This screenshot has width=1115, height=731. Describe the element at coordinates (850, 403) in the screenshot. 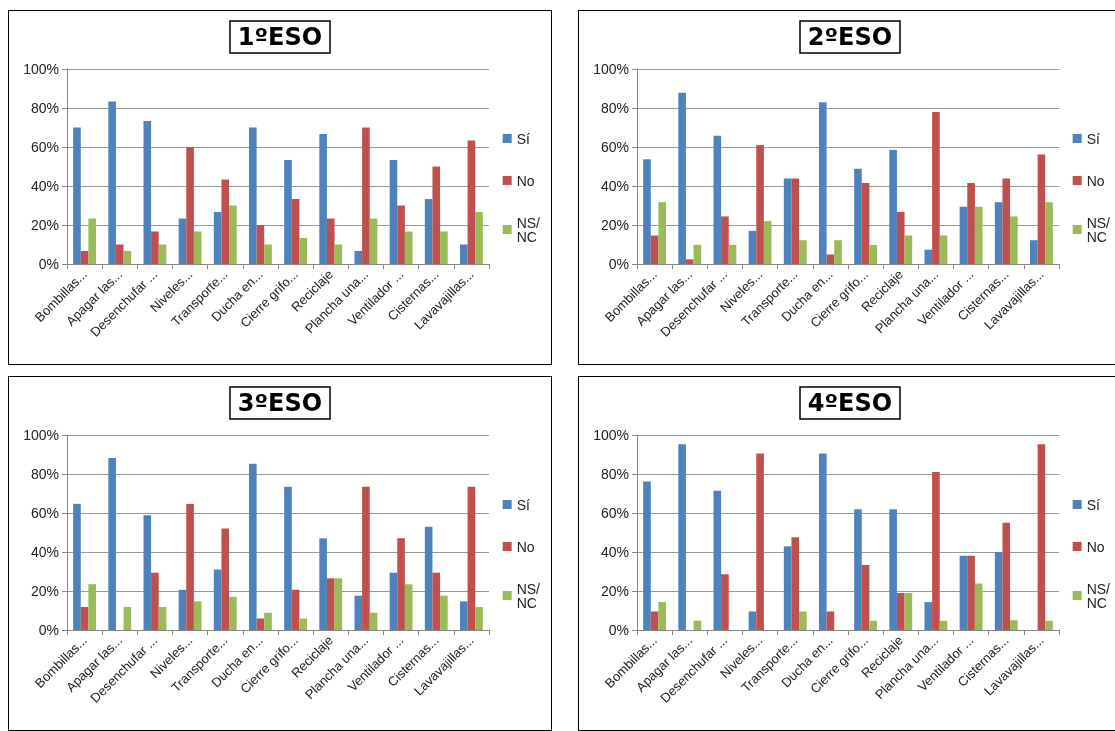

I see `chart-title: 4ºESO` at that location.